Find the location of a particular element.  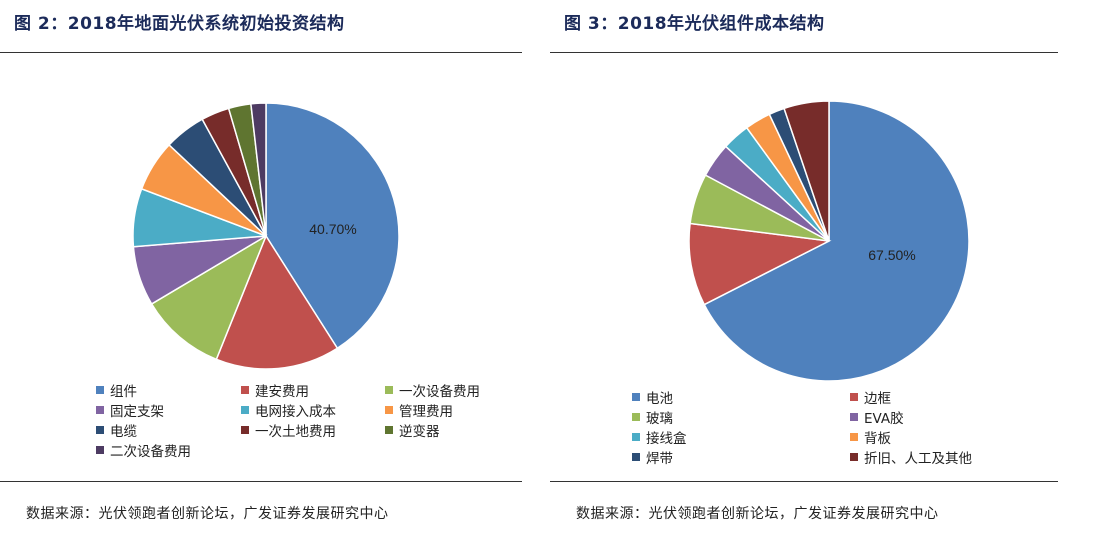

legend-label: 二次设备费用 is located at coordinates (150, 452).